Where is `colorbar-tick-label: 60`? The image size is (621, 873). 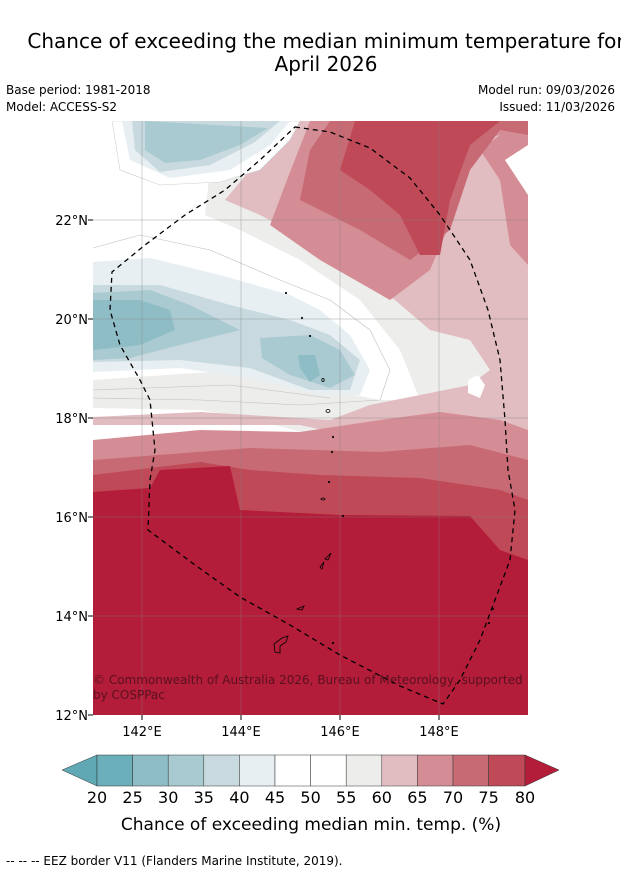
colorbar-tick-label: 60 is located at coordinates (382, 797).